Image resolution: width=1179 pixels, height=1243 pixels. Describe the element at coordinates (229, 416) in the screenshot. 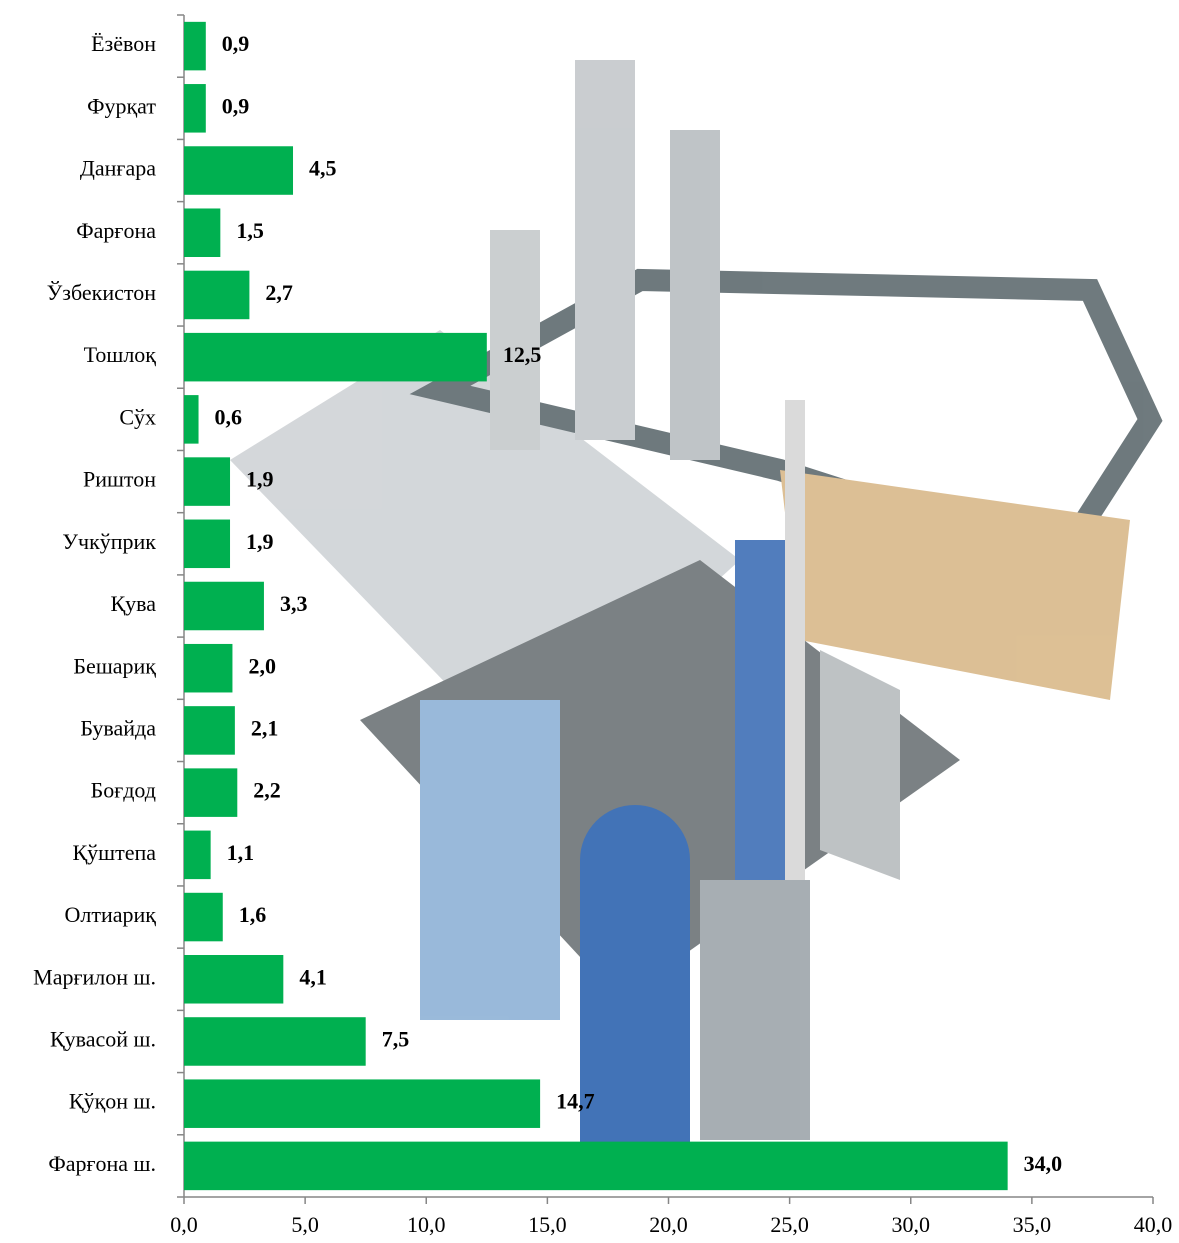

I see `value-label: 0,6` at that location.